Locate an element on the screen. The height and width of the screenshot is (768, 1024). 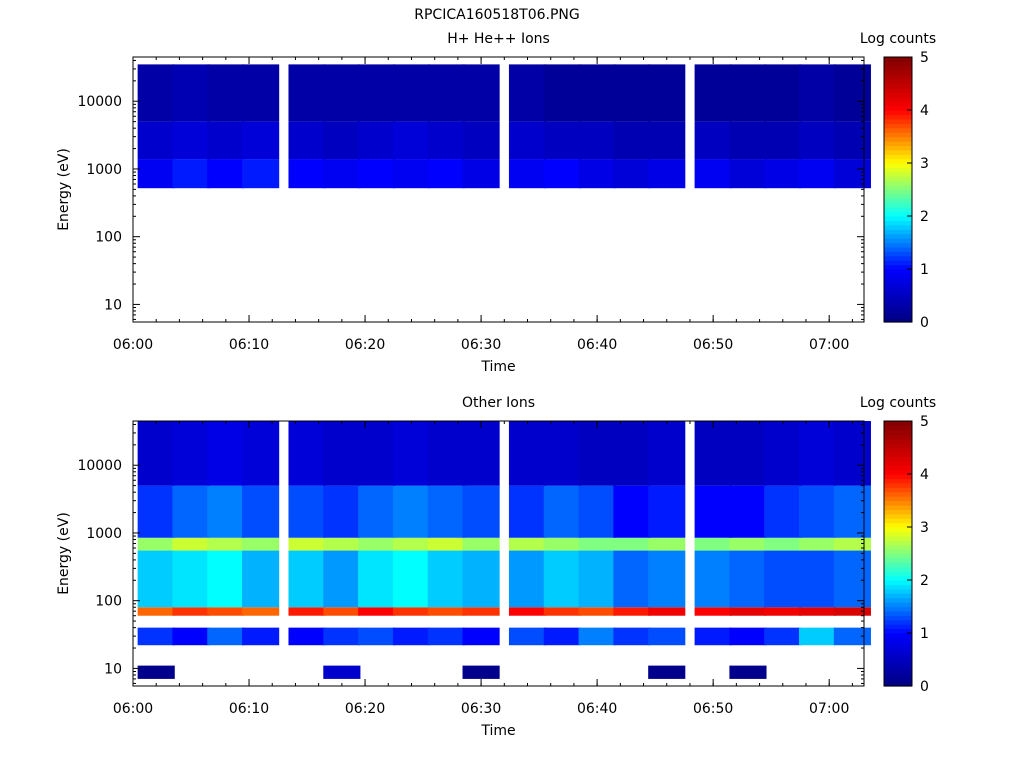
colorbar-frame is located at coordinates (898, 553).